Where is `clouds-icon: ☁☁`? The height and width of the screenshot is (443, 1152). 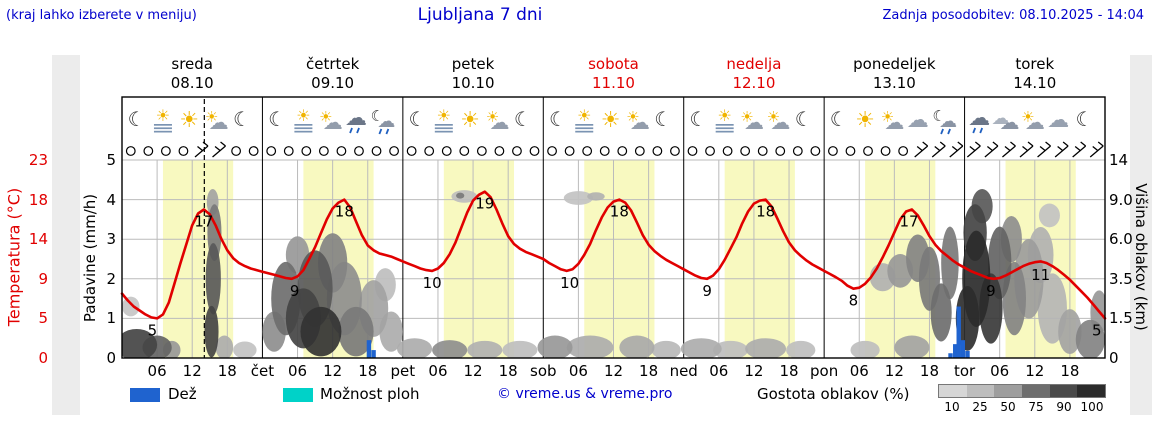
clouds-icon: ☁☁ is located at coordinates (1006, 121).